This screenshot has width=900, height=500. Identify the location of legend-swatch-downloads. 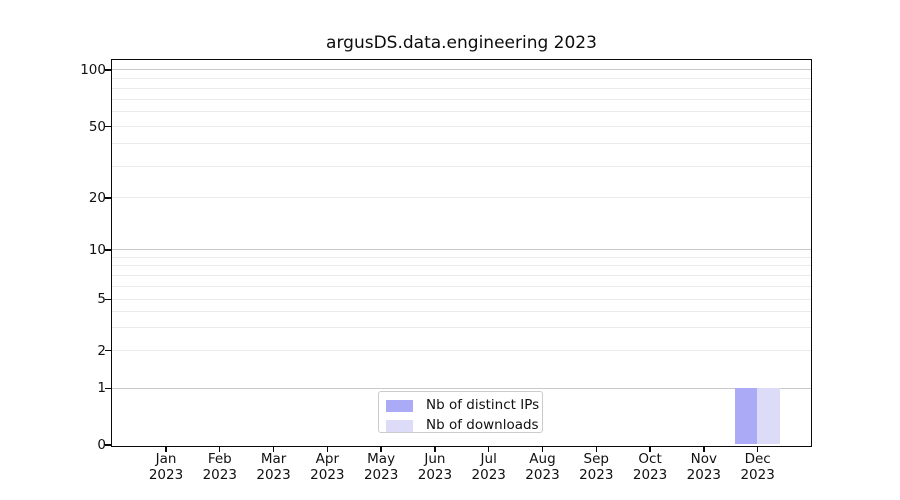
(399, 425).